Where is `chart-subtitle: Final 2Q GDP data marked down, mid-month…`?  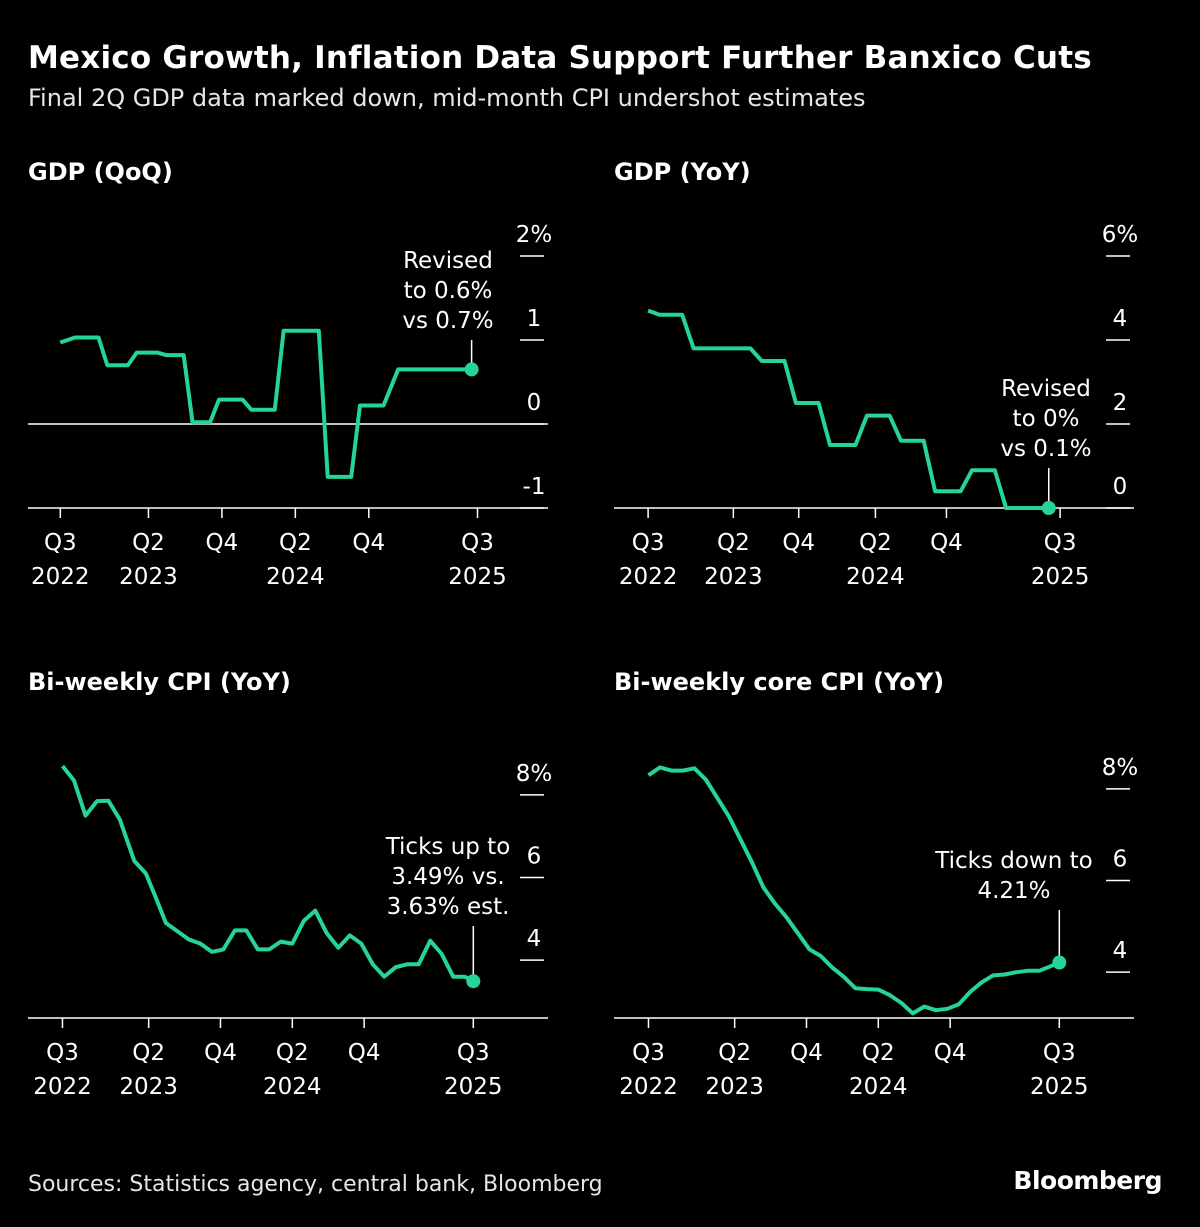
chart-subtitle: Final 2Q GDP data marked down, mid-month… is located at coordinates (447, 98).